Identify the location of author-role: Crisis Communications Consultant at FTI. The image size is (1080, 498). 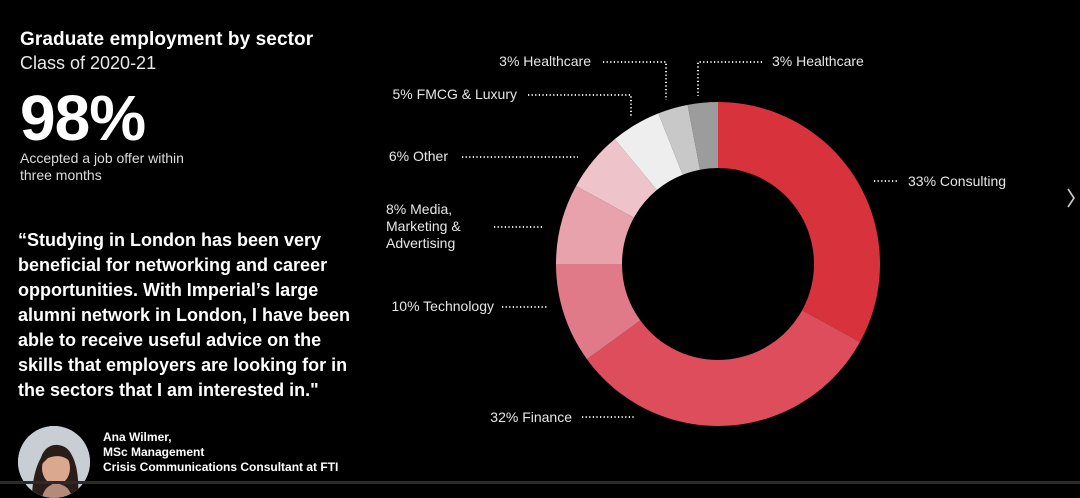
(221, 467).